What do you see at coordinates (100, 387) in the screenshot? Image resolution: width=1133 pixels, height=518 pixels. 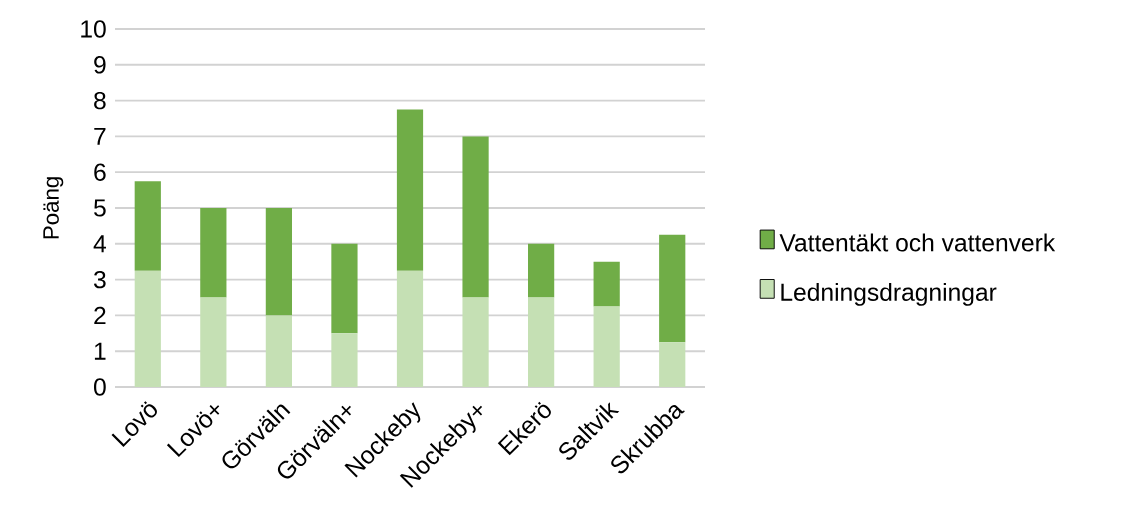 I see `y-tick-label: 0` at bounding box center [100, 387].